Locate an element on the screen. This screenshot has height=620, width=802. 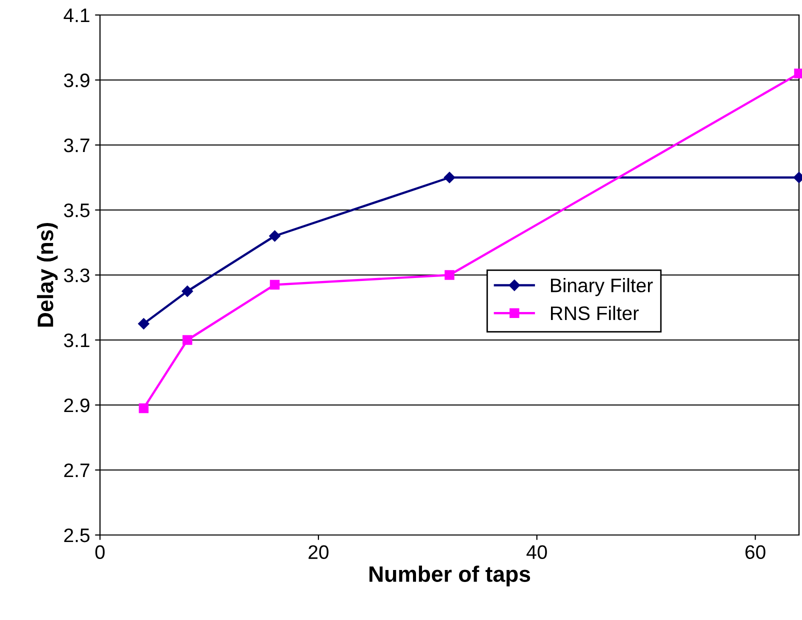
x-tick-label: 20 is located at coordinates (318, 552).